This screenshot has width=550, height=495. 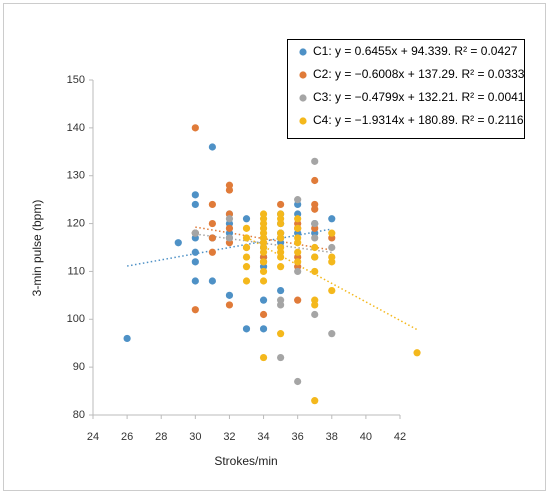 I want to click on x-tick-label: 40, so click(x=366, y=437).